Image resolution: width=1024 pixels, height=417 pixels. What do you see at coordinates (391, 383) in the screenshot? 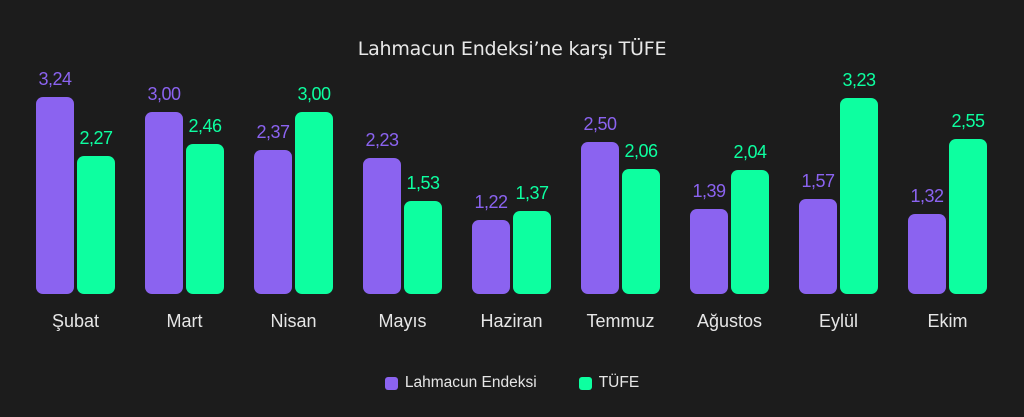
I see `legend-swatch-purple` at bounding box center [391, 383].